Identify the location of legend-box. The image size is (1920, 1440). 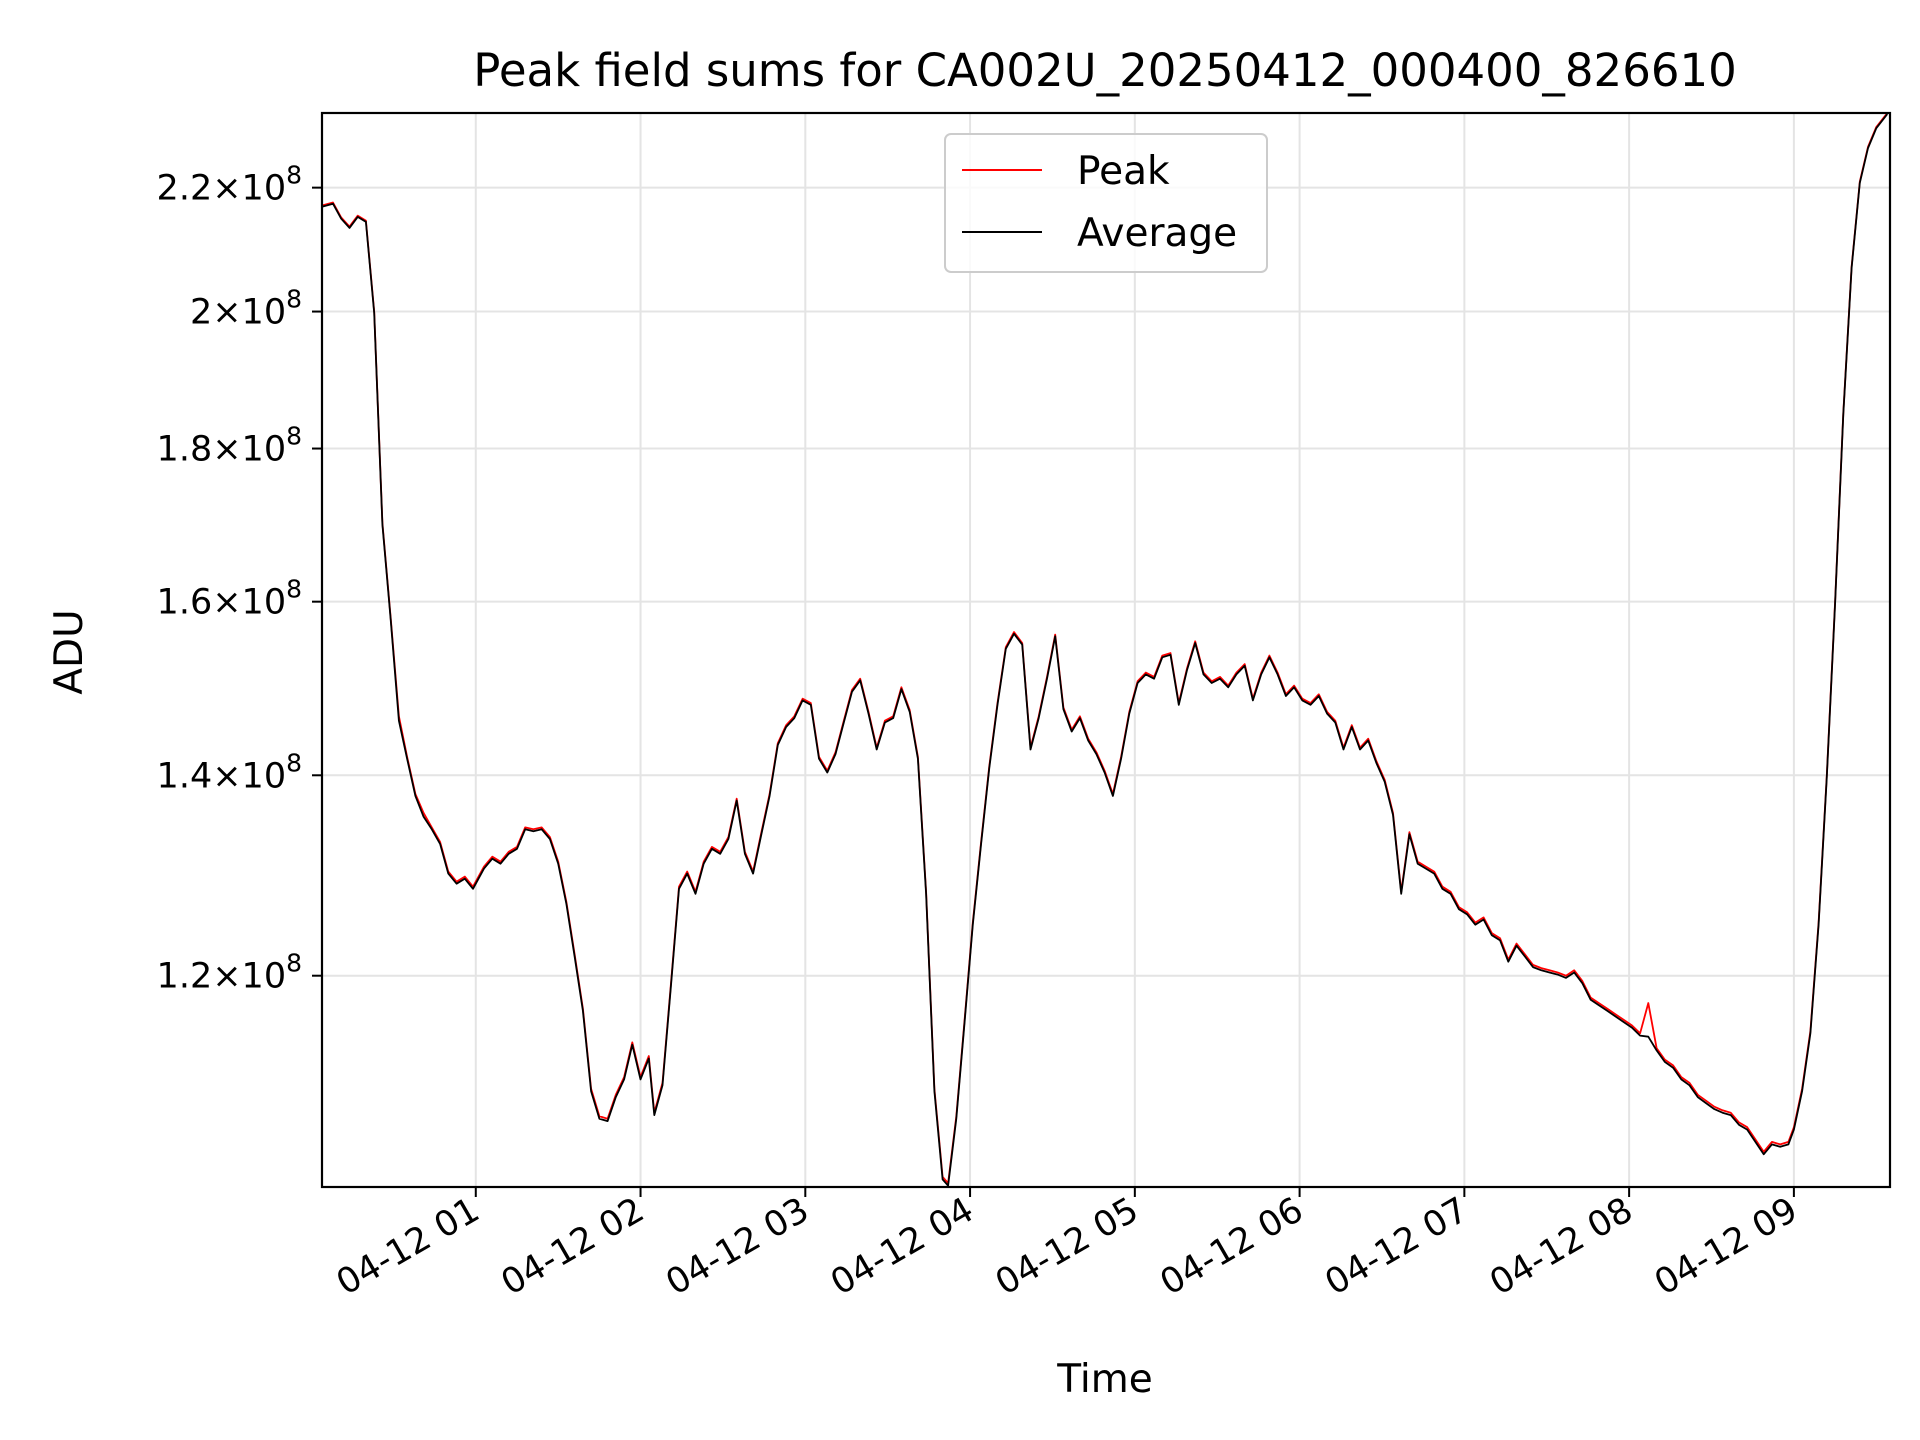
(1106, 203).